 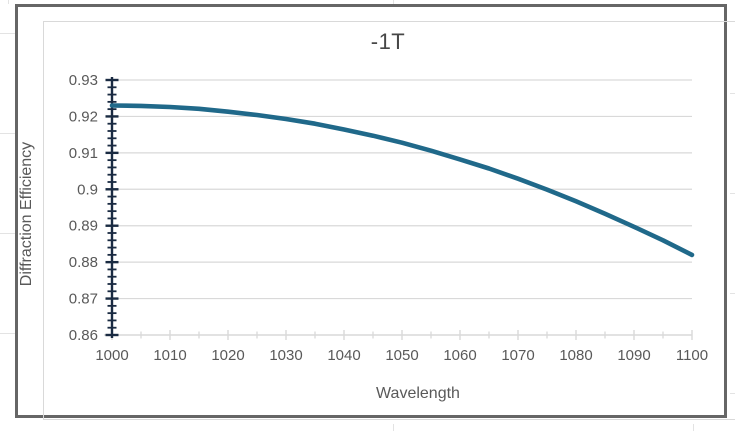 I want to click on y-tick-label: 0.93, so click(x=83, y=80).